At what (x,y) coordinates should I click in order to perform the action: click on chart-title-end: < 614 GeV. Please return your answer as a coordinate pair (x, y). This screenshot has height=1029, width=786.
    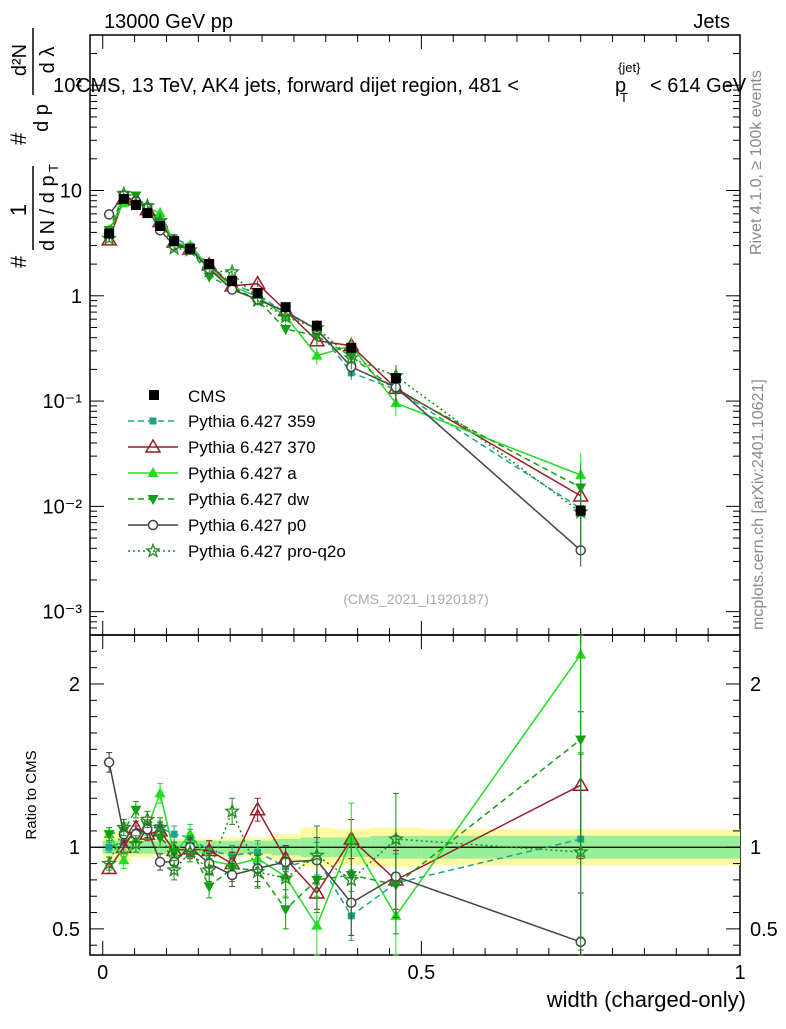
    Looking at the image, I should click on (698, 86).